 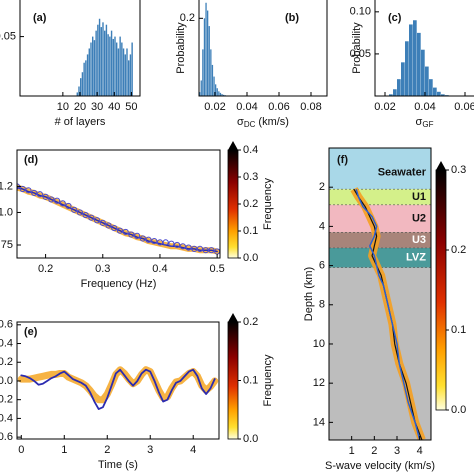 What do you see at coordinates (419, 240) in the screenshot?
I see `layer-label: U3` at bounding box center [419, 240].